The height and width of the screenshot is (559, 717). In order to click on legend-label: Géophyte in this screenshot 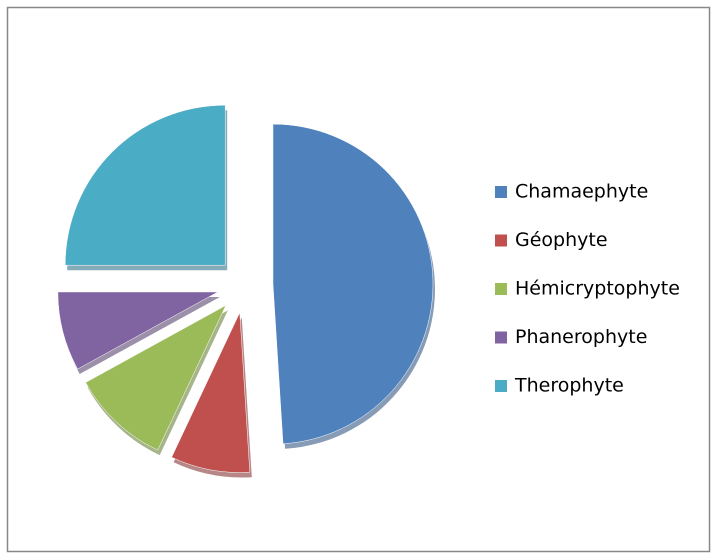, I will do `click(561, 240)`.